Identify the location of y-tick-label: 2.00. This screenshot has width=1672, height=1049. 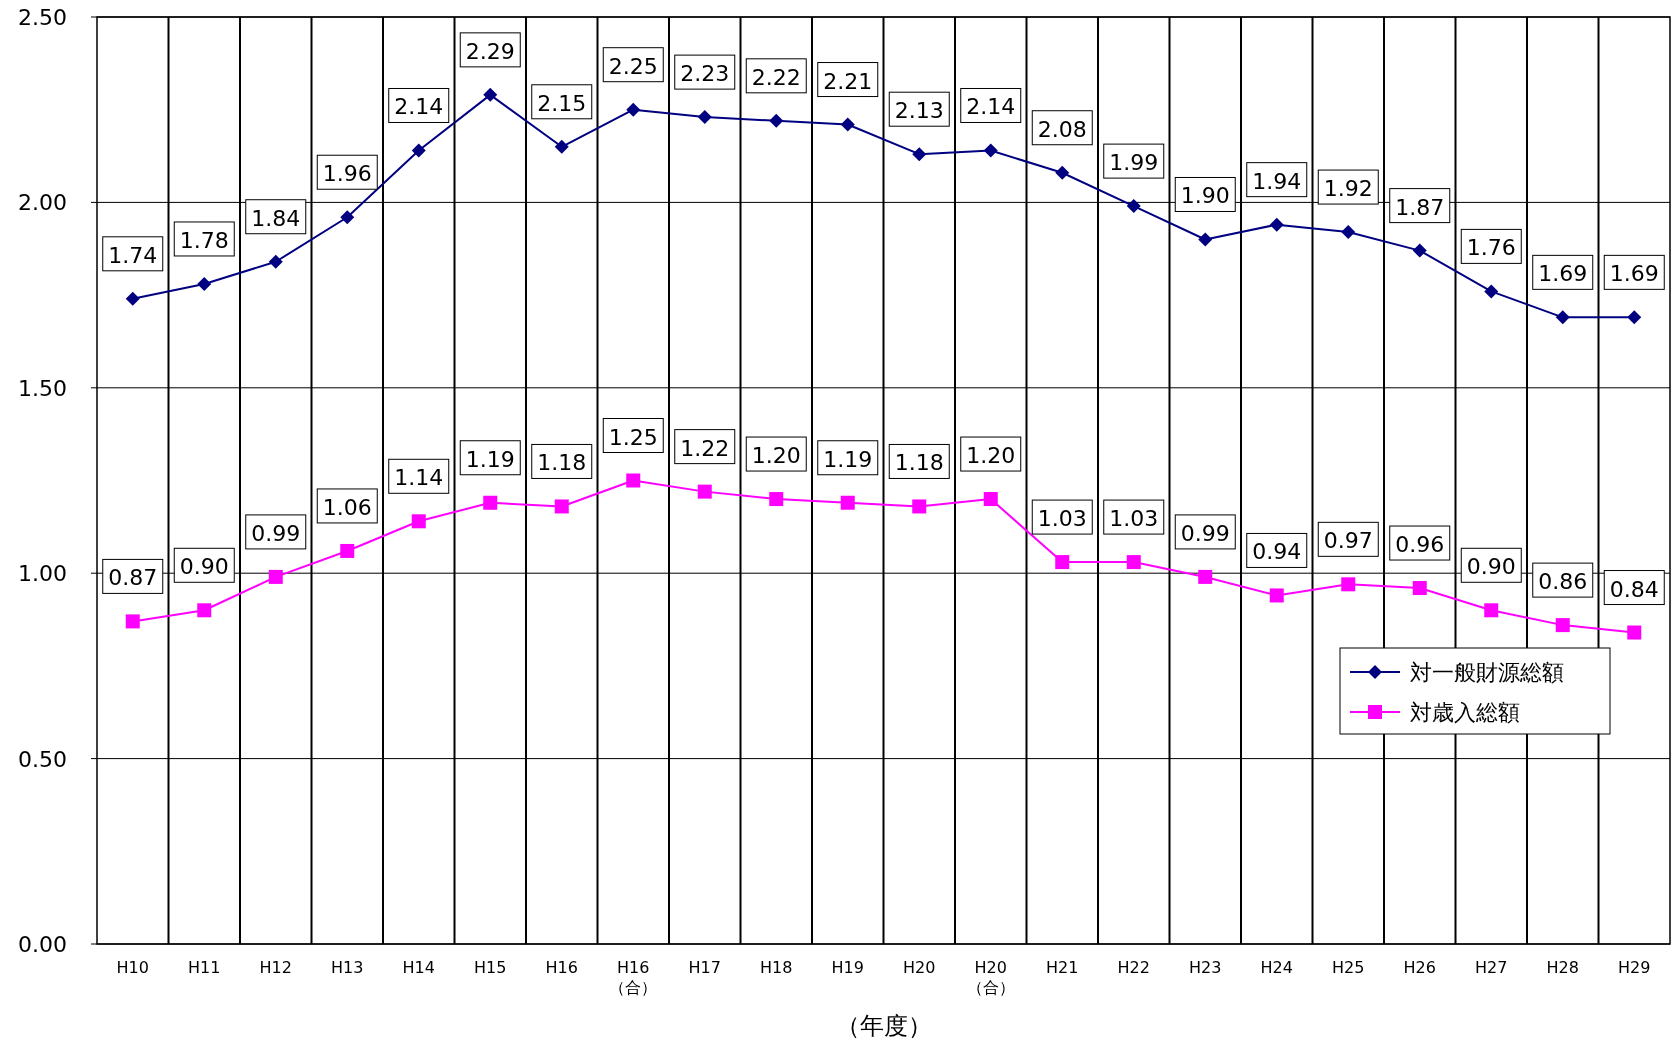
(42, 203).